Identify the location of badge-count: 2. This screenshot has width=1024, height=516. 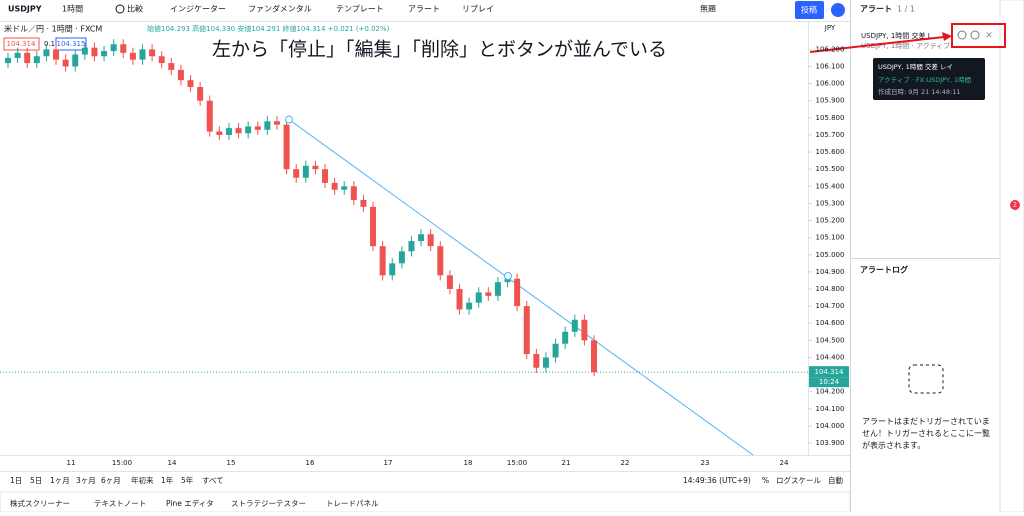
(1015, 205).